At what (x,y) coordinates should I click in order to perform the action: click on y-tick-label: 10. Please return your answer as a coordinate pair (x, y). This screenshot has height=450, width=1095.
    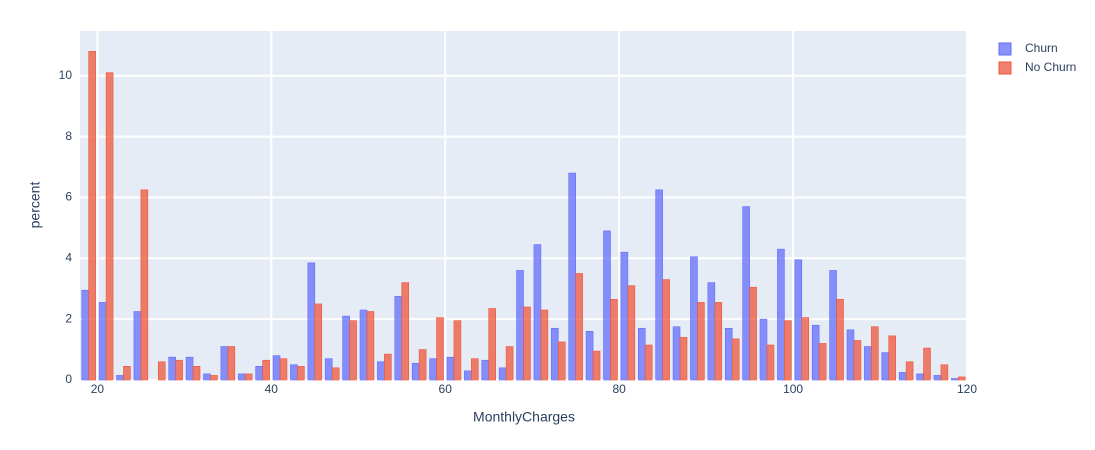
    Looking at the image, I should click on (66, 75).